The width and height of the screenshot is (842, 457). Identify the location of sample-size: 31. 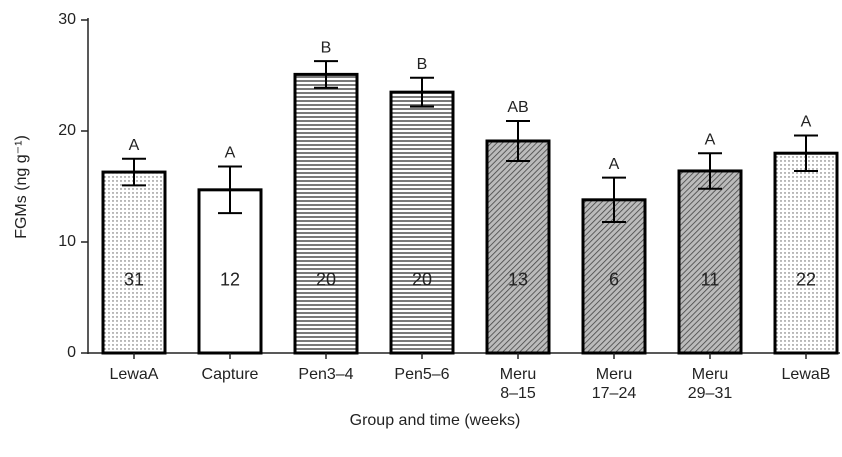
(134, 280).